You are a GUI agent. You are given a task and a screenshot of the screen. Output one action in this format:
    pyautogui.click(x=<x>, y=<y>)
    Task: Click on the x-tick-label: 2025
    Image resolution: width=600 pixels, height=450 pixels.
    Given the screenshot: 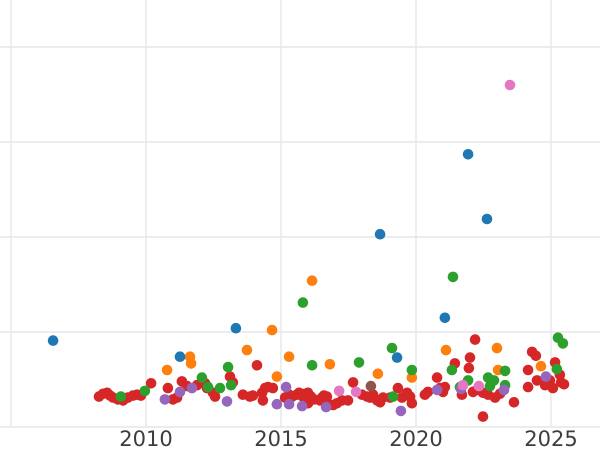 What is the action you would take?
    pyautogui.click(x=550, y=438)
    